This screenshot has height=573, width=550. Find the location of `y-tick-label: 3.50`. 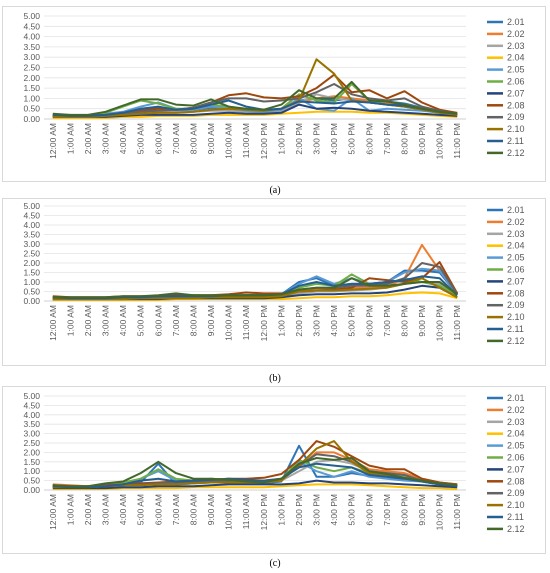

y-tick-label: 3.50 is located at coordinates (31, 47).